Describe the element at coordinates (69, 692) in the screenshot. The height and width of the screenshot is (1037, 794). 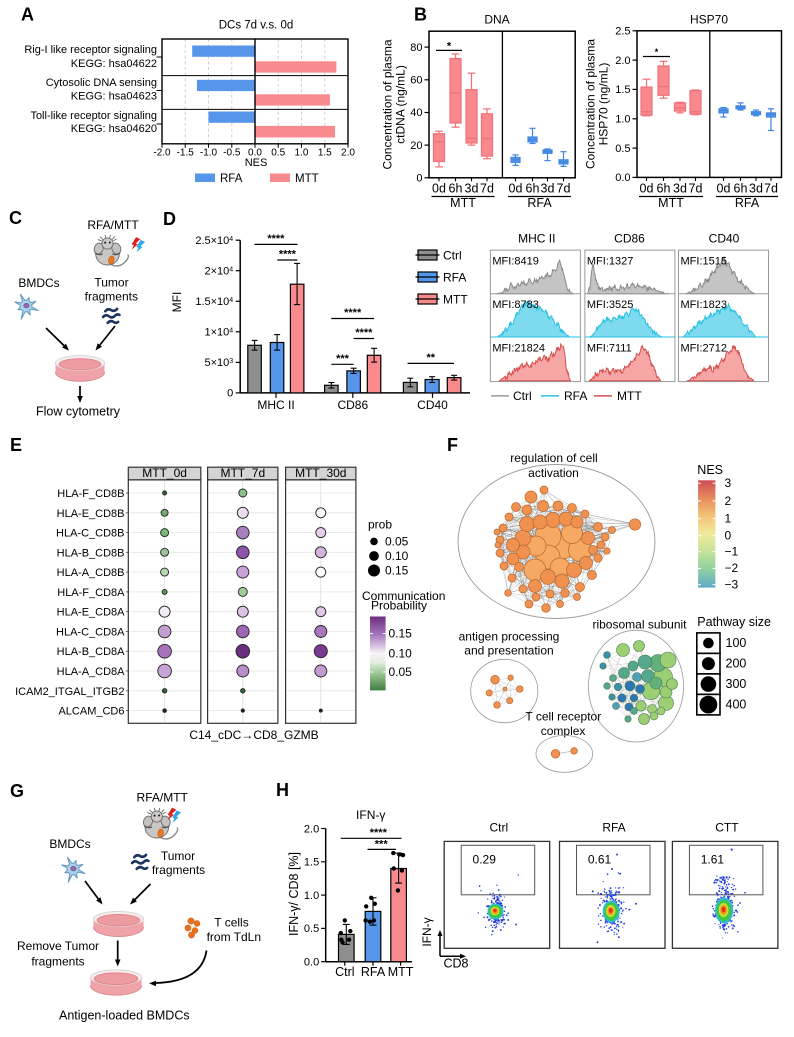
I see `svg-text: ICAM2_ITGAL_ITGB2` at that location.